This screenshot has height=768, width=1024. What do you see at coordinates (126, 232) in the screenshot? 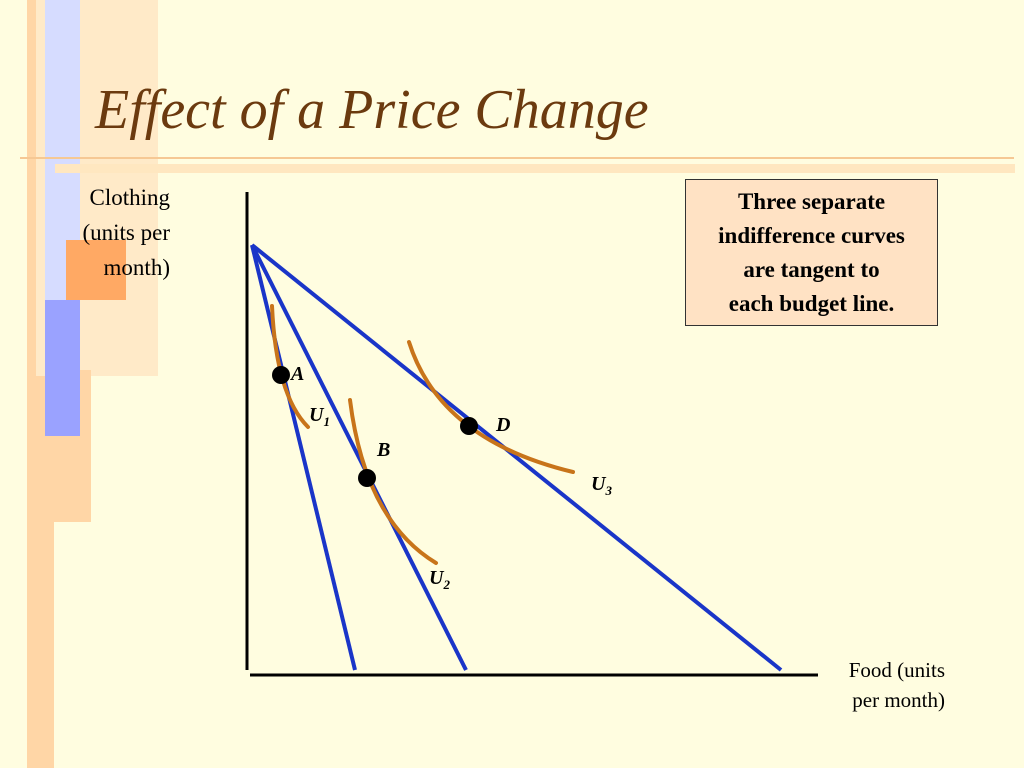
I see `y-axis-label-line: (units per` at bounding box center [126, 232].